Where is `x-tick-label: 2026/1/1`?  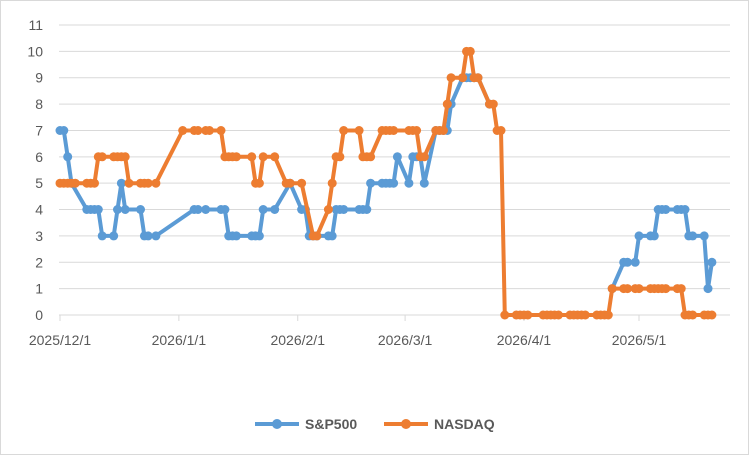
x-tick-label: 2026/1/1 is located at coordinates (179, 340).